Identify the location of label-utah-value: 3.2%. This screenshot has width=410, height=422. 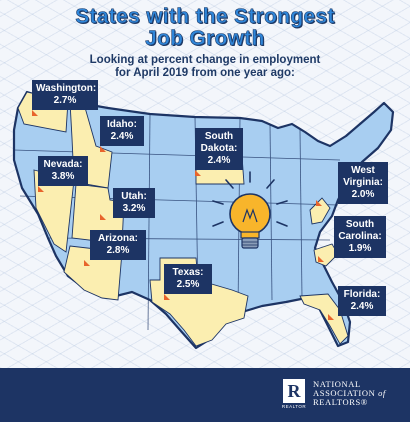
(134, 208).